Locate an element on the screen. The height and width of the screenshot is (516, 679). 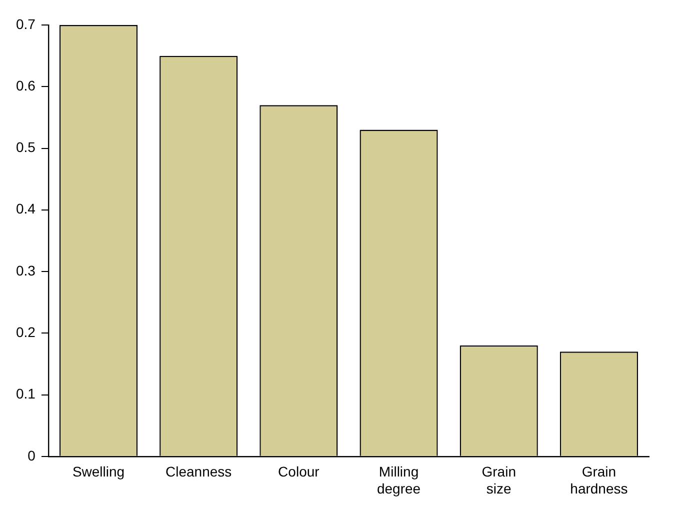
x-tick-label: Swelling is located at coordinates (98, 472).